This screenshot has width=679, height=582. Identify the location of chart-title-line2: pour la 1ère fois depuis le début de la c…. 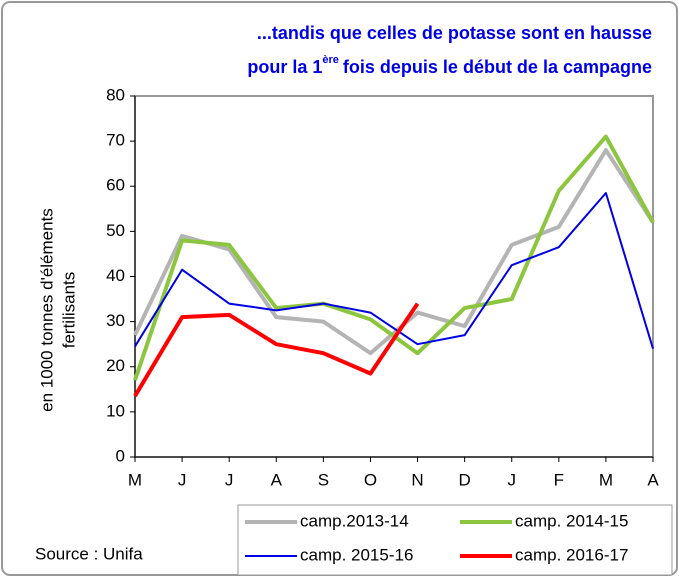
(449, 65).